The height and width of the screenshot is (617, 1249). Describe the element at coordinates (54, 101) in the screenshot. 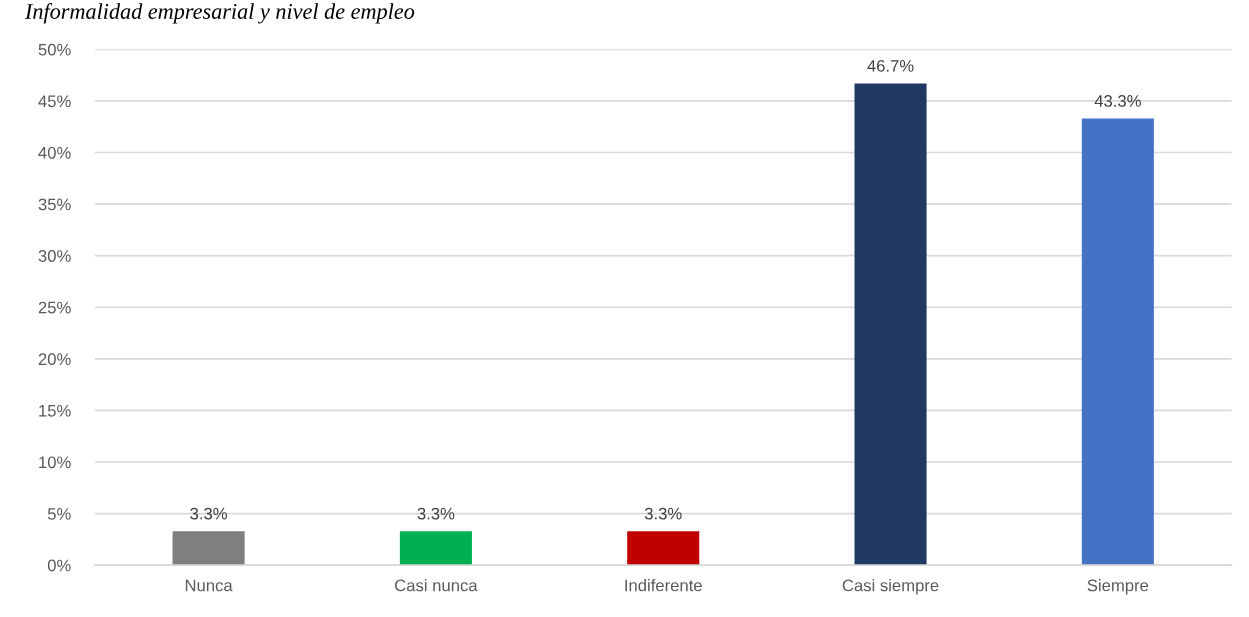

I see `y-tick-label: 45%` at that location.